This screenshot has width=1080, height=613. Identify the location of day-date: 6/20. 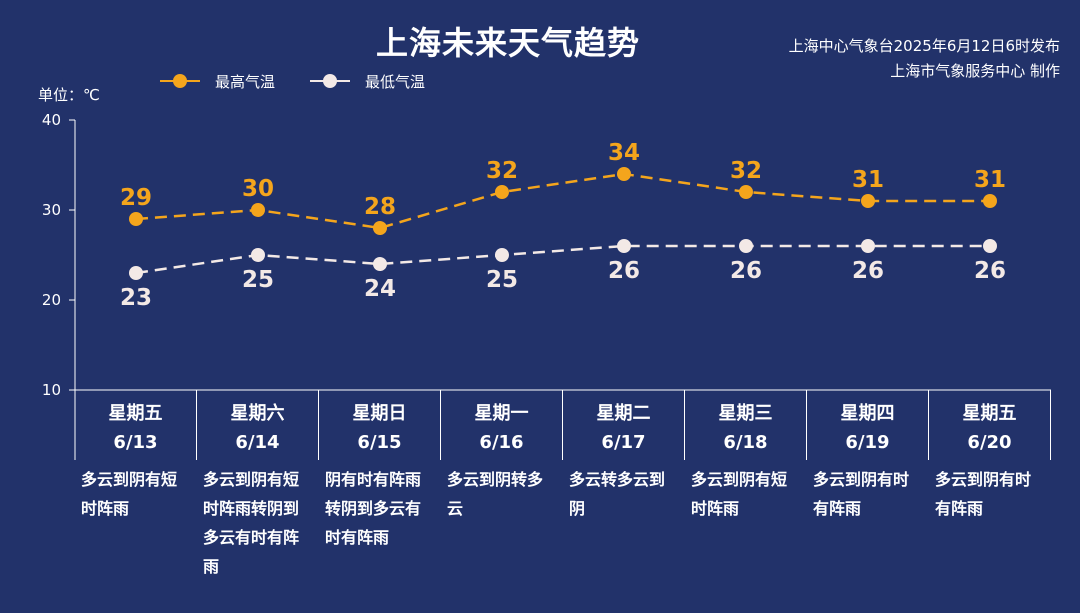
(989, 442).